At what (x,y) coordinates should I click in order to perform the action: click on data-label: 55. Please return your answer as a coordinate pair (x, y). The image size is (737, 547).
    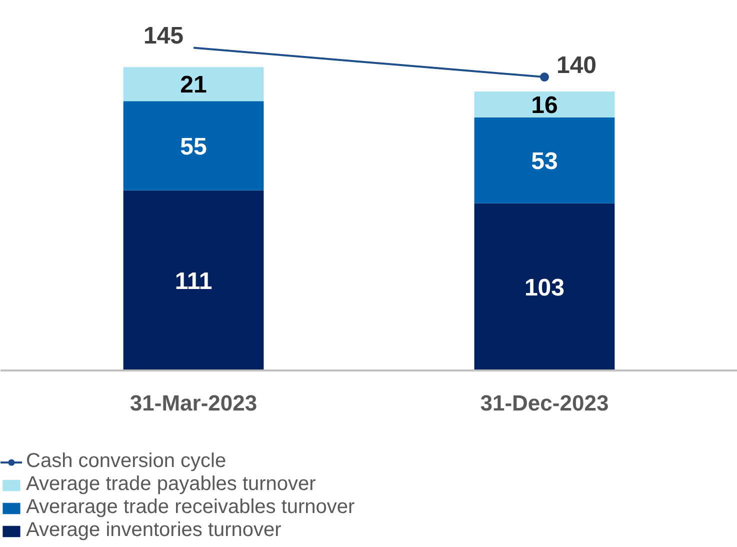
    Looking at the image, I should click on (193, 146).